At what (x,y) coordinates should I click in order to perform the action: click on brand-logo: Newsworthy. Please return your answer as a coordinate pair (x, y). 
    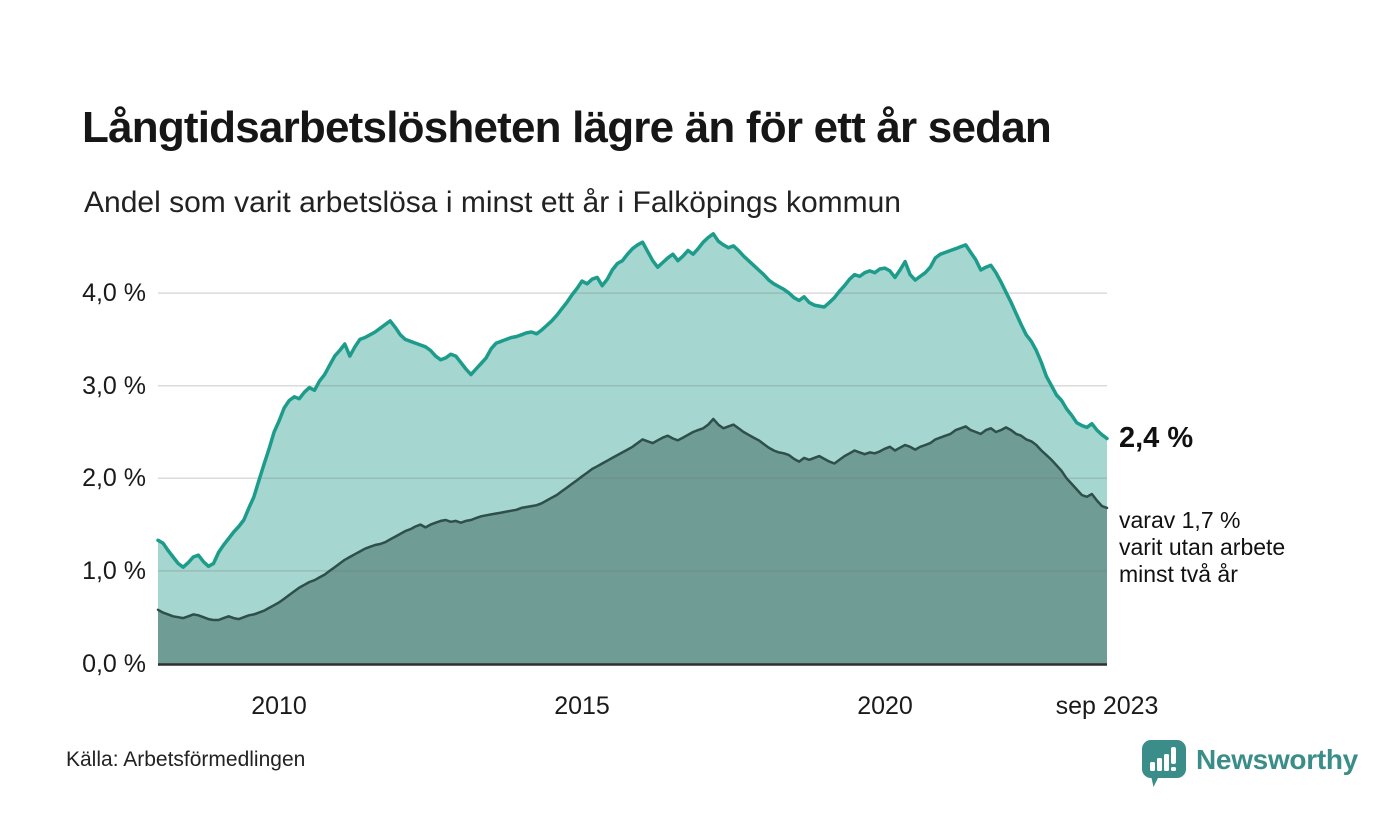
    Looking at the image, I should click on (1249, 763).